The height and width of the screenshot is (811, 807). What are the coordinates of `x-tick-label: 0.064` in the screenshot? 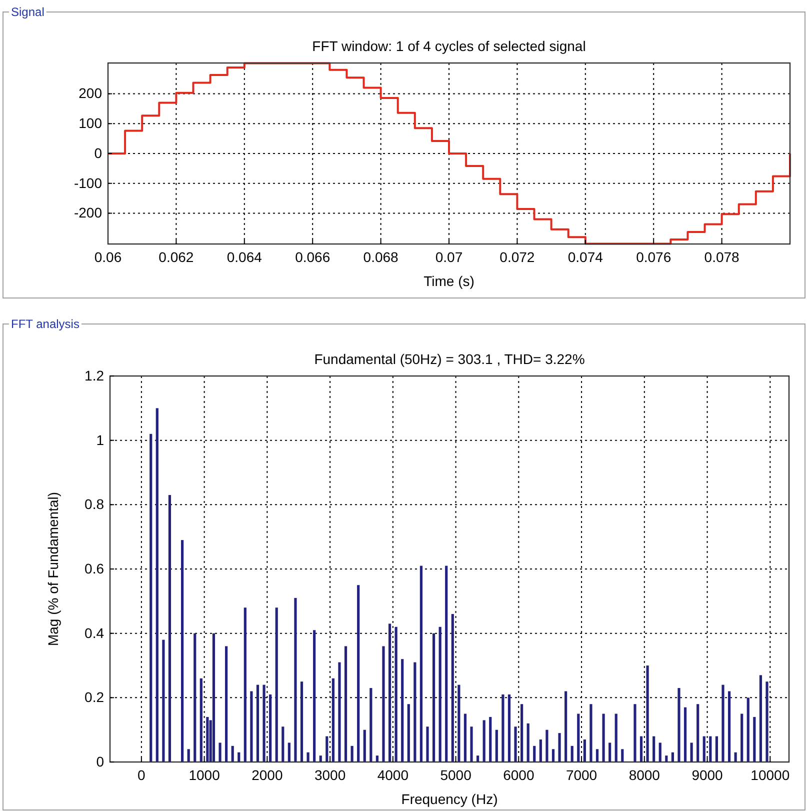 It's located at (244, 256).